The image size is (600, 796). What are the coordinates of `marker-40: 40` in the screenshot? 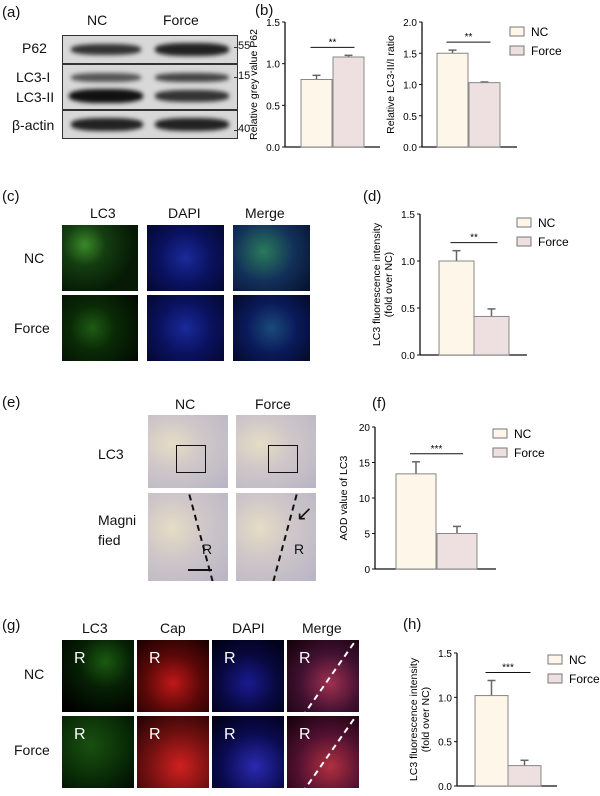 It's located at (242, 129).